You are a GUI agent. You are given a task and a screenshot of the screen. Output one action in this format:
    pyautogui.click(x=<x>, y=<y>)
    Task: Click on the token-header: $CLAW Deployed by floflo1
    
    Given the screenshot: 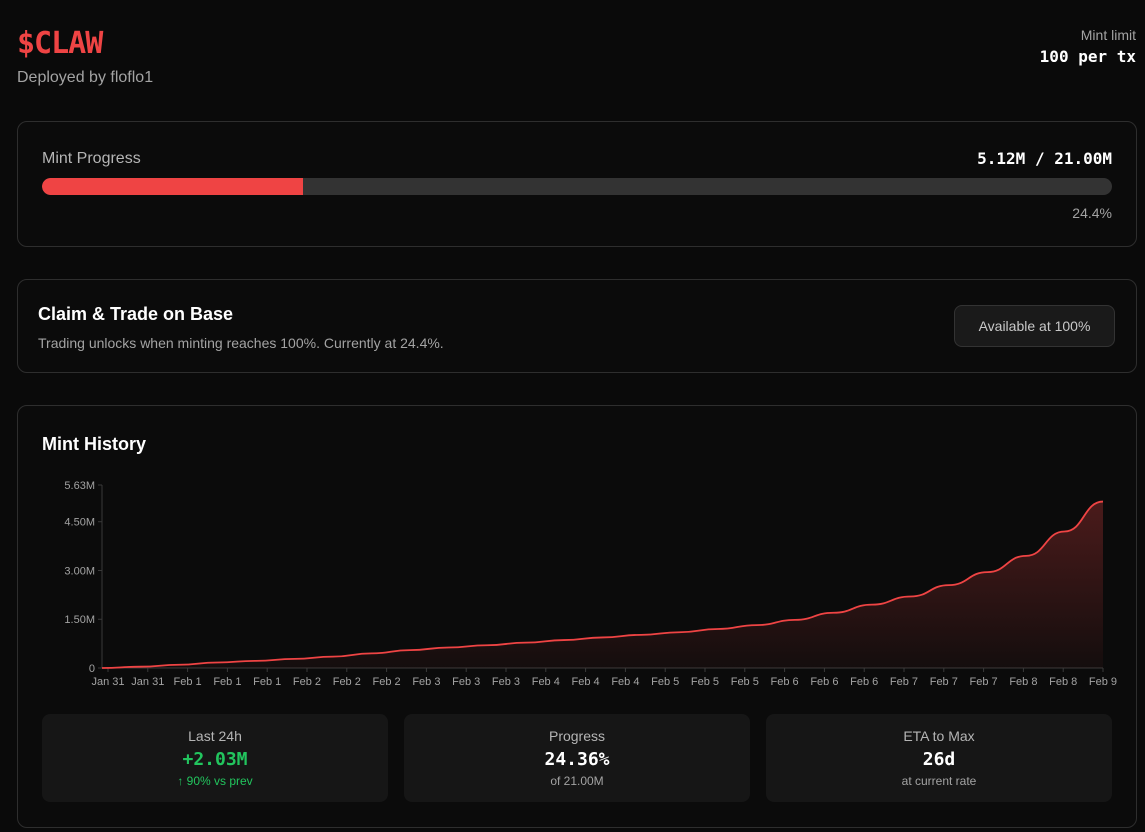 What is the action you would take?
    pyautogui.click(x=85, y=56)
    